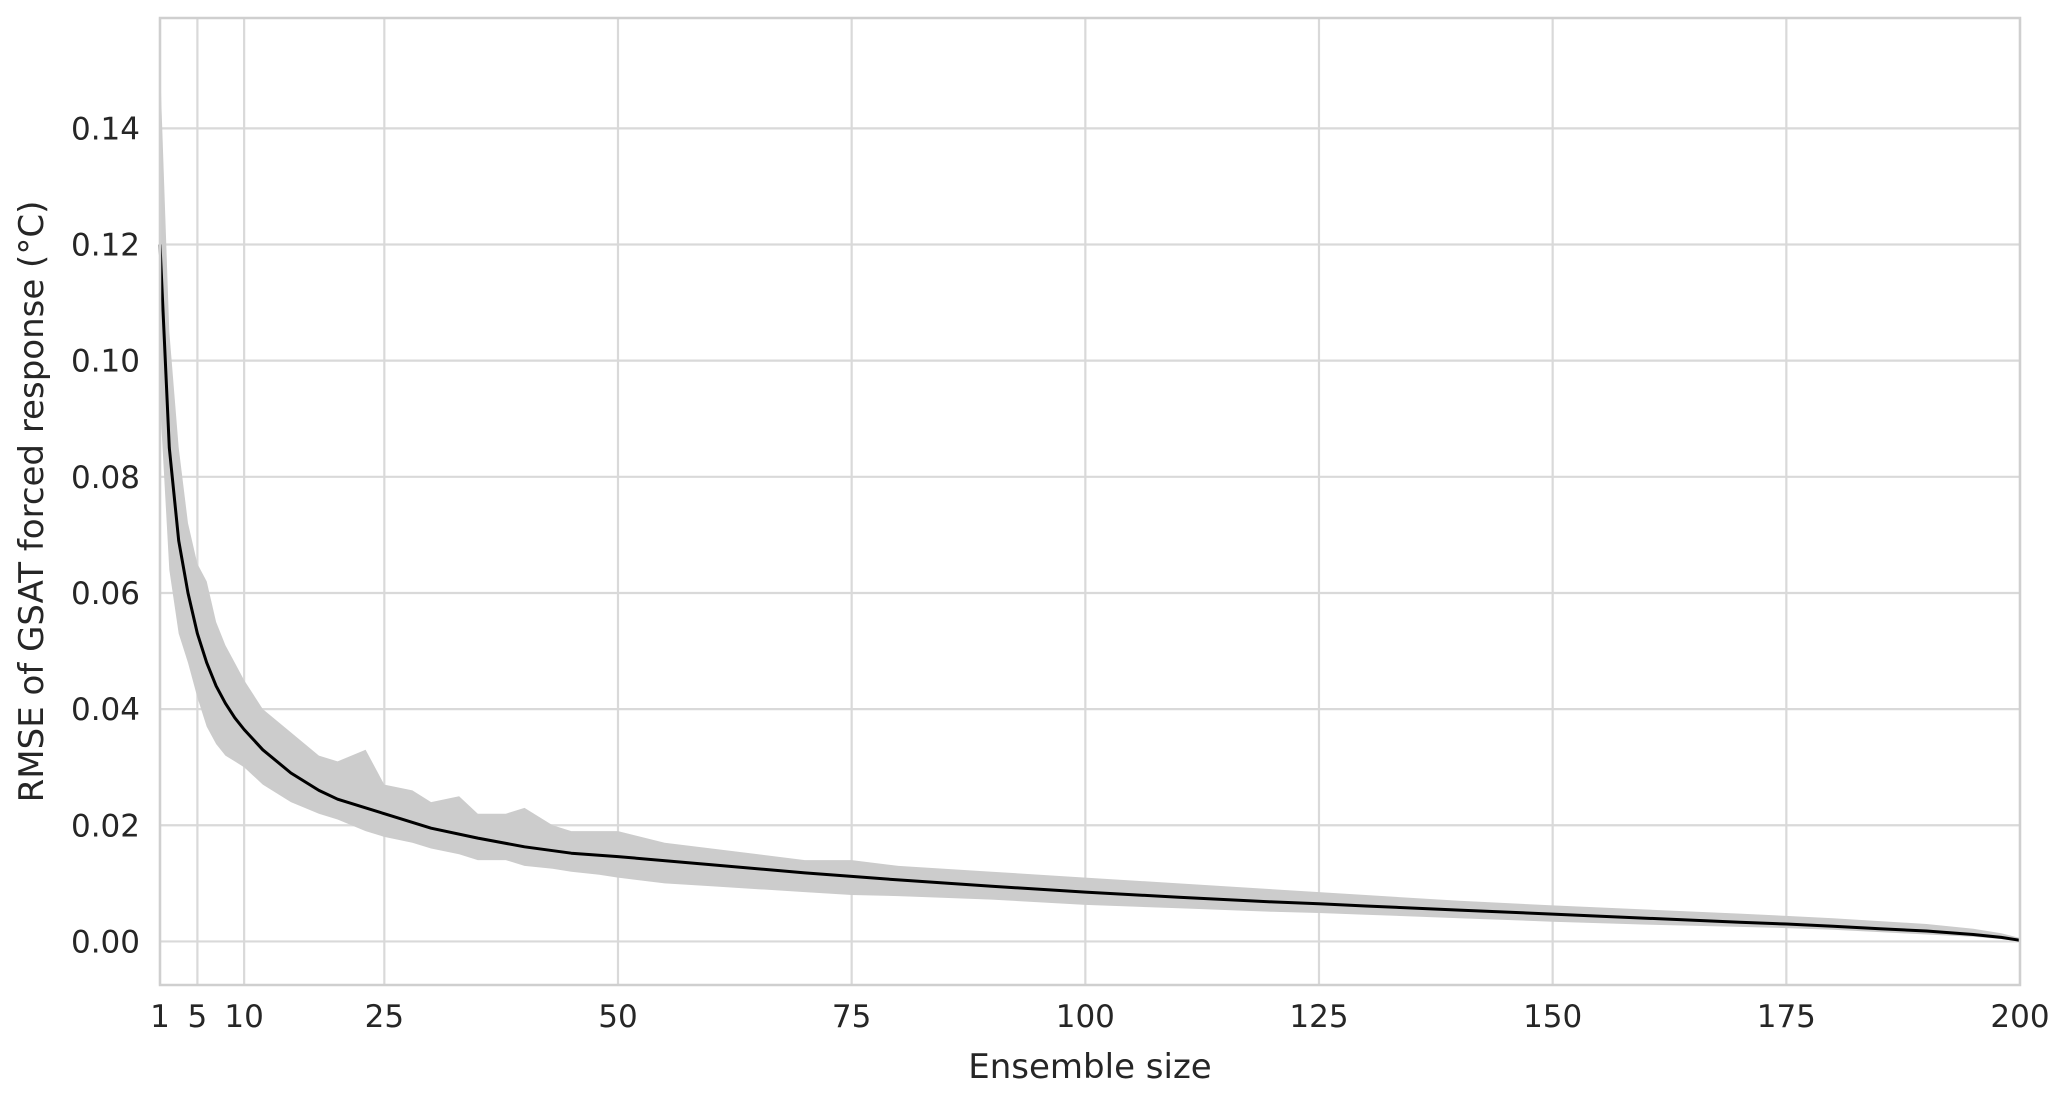 The image size is (2067, 1097). Describe the element at coordinates (1552, 1017) in the screenshot. I see `x-tick-label: 150` at that location.